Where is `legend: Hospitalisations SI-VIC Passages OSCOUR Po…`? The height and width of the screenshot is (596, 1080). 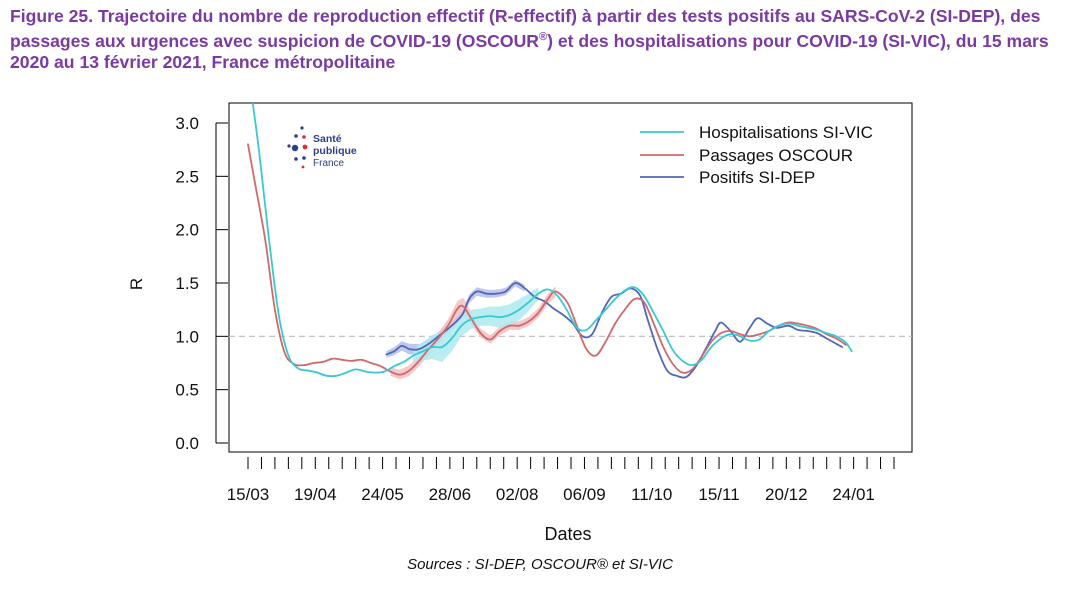 legend: Hospitalisations SI-VIC Passages OSCOUR Po… is located at coordinates (756, 155).